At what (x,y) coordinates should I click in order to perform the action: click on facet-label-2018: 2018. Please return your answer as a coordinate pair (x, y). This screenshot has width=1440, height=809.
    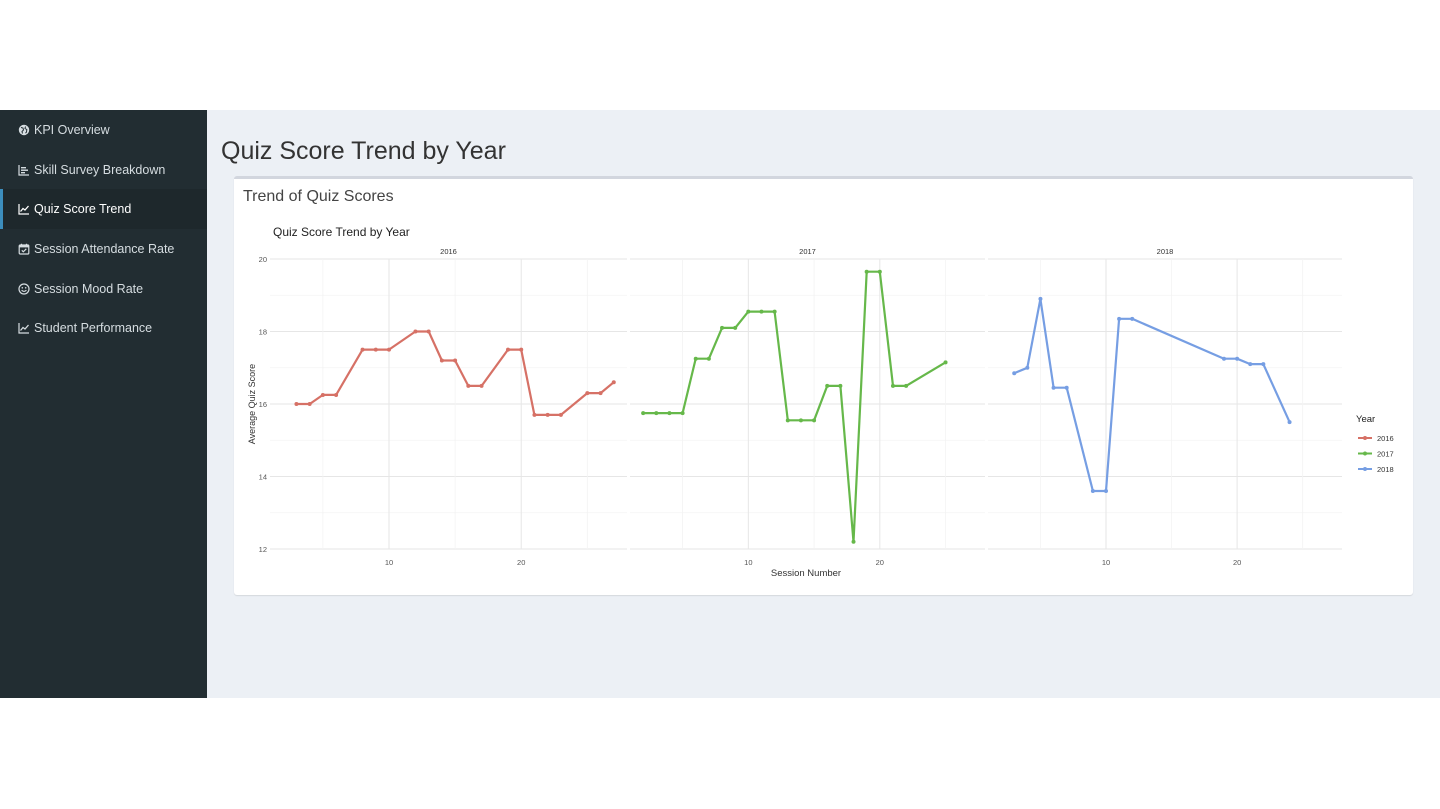
    Looking at the image, I should click on (1165, 251).